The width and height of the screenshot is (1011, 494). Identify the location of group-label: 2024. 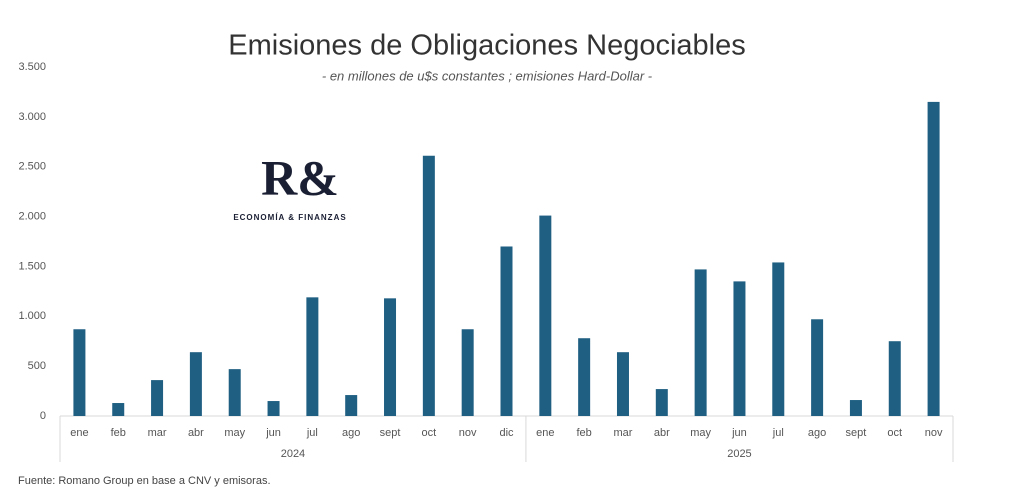
(293, 454).